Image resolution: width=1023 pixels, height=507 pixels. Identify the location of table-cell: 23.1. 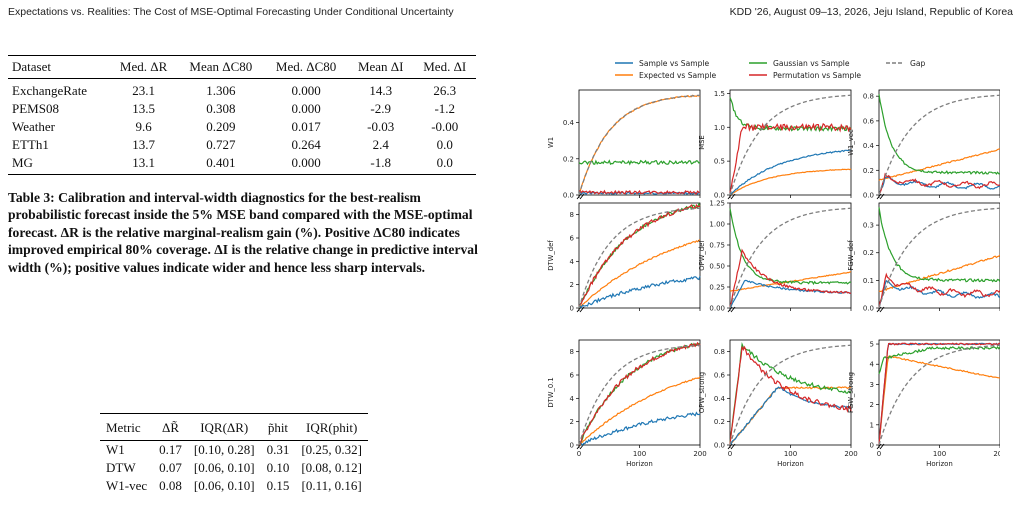
(143, 90).